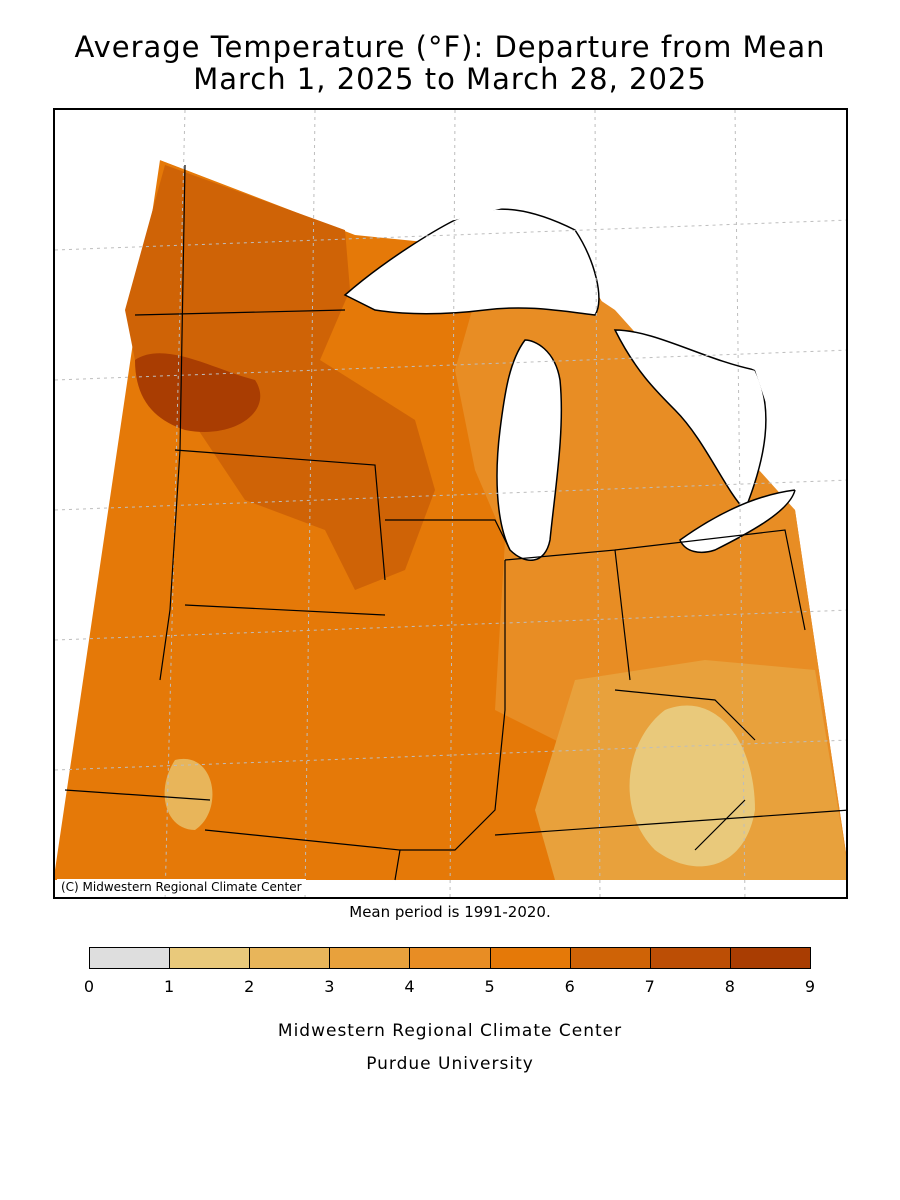 The image size is (900, 1200). I want to click on footer-organization: Midwestern Regional Climate Center, so click(450, 1031).